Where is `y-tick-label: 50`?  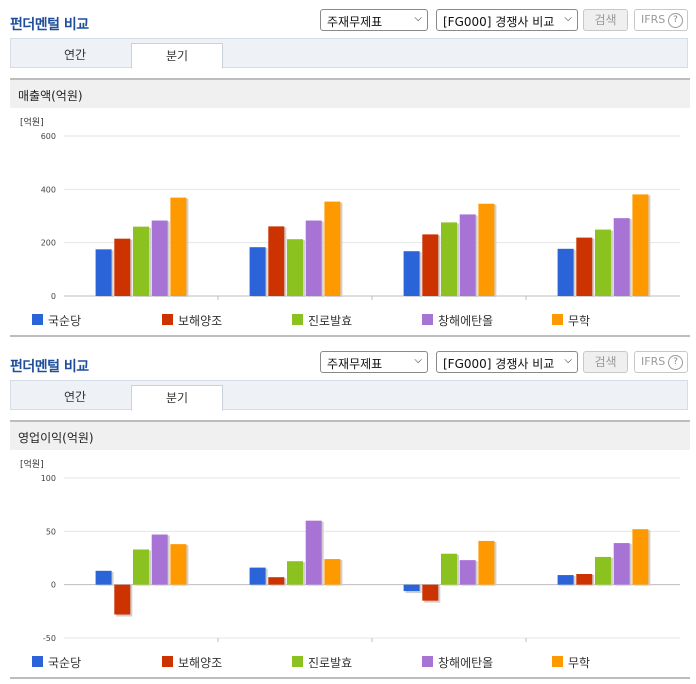
y-tick-label: 50 is located at coordinates (51, 531).